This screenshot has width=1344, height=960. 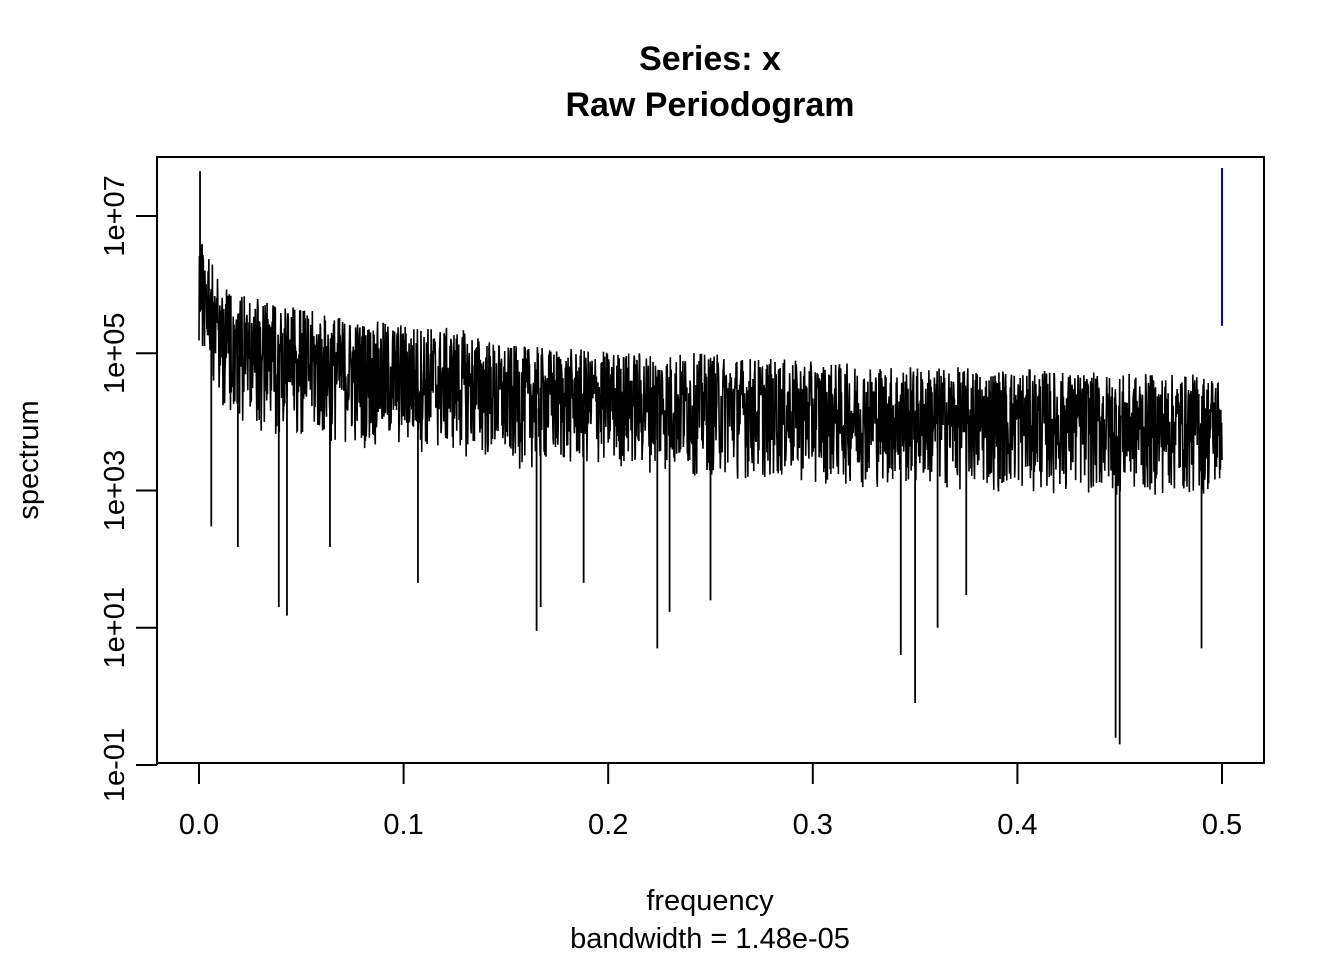 What do you see at coordinates (199, 825) in the screenshot?
I see `x-tick-label-0: 0.0` at bounding box center [199, 825].